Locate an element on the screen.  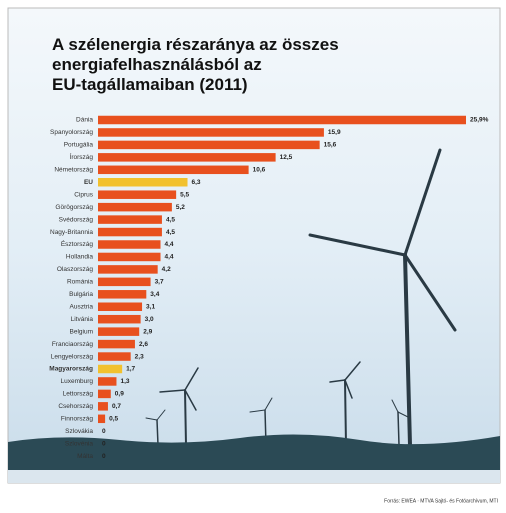
chart-title: EU-tagállamaiban (2011) is located at coordinates (150, 84).